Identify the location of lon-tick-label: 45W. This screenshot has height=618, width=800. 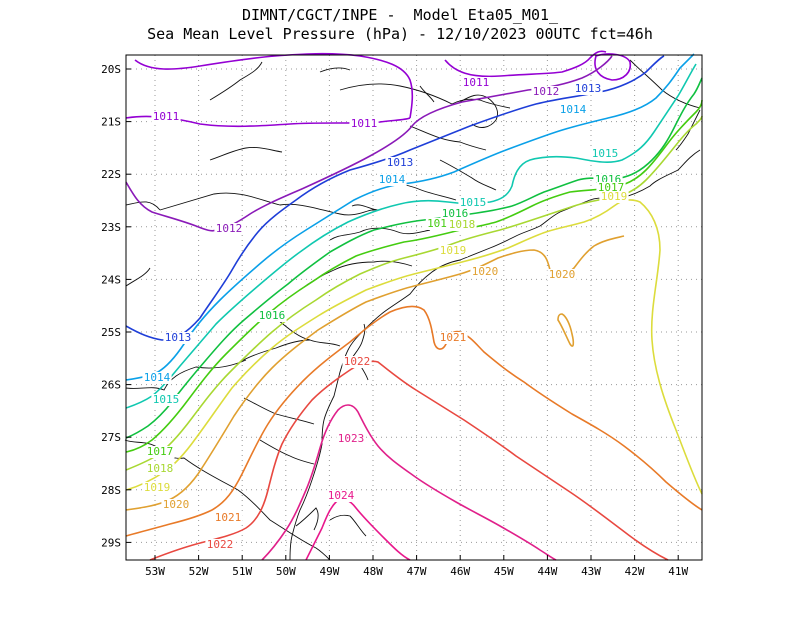
(504, 571).